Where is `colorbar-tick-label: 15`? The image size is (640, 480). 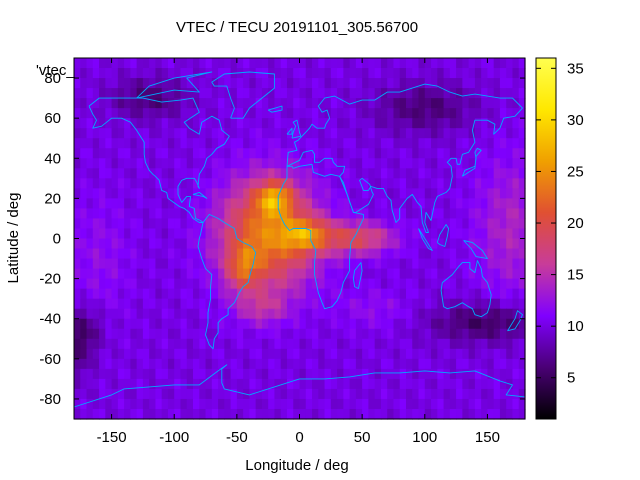
colorbar-tick-label: 15 is located at coordinates (575, 275).